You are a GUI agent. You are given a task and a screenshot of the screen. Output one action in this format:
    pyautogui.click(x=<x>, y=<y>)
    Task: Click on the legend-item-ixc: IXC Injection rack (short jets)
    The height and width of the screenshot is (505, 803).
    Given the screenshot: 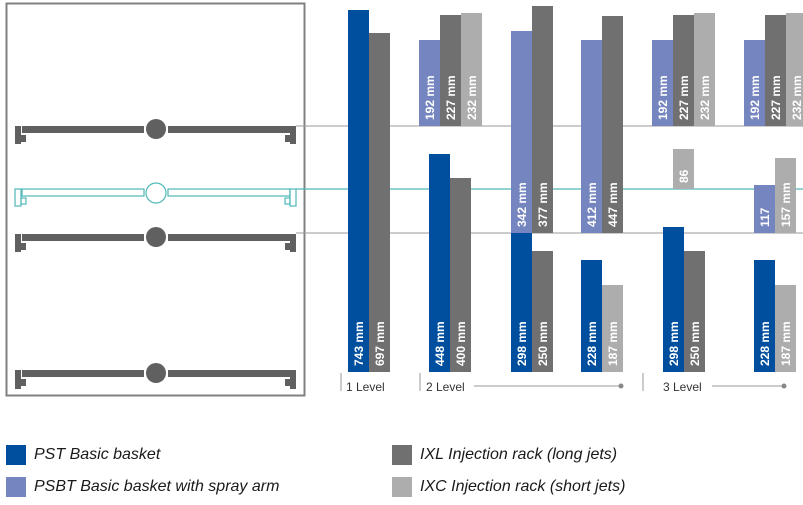 What is the action you would take?
    pyautogui.click(x=508, y=487)
    